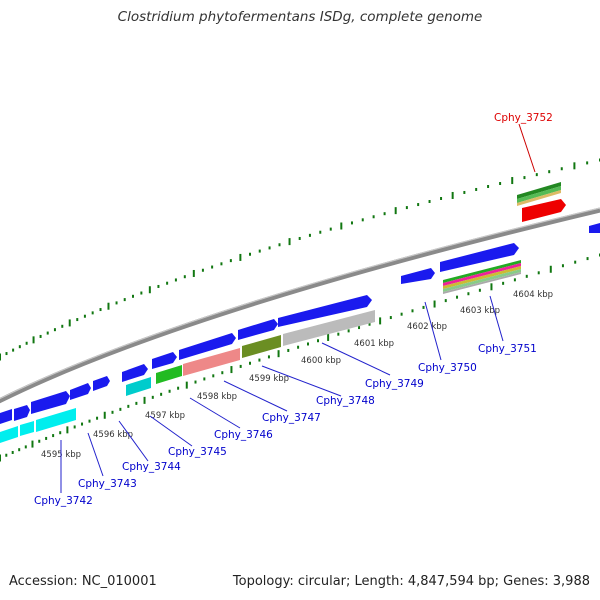  I want to click on kbp-label: 4604 kbp, so click(533, 295).